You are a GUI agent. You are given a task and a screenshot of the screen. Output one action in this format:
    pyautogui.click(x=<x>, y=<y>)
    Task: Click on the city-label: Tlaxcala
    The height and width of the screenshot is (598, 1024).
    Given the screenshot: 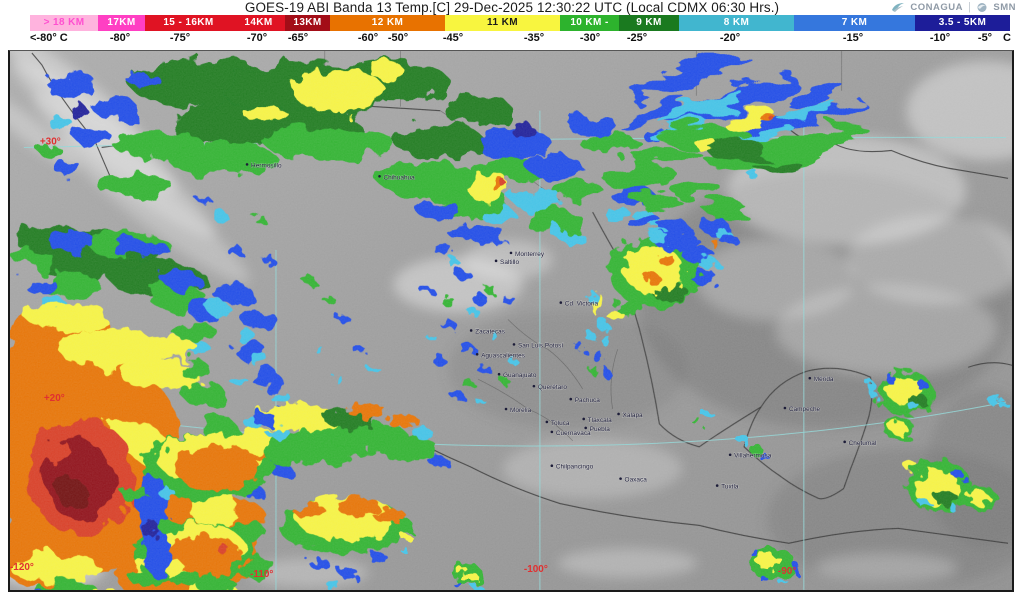 What is the action you would take?
    pyautogui.click(x=600, y=420)
    